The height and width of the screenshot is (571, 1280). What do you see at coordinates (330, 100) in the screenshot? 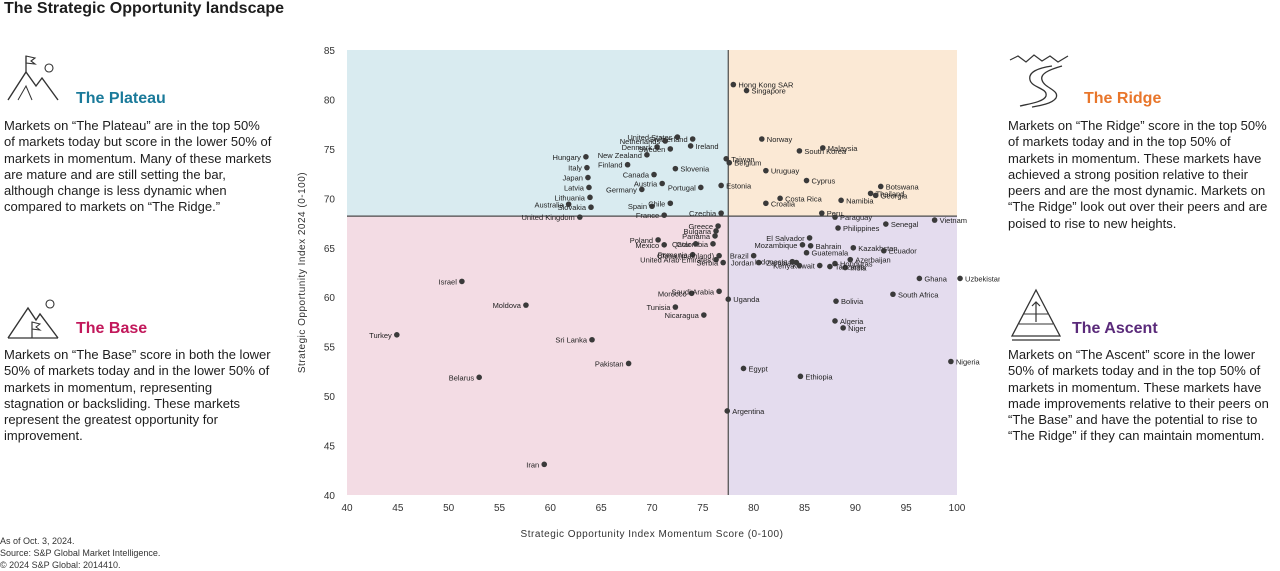
I see `y-tick-label: 80` at bounding box center [330, 100].